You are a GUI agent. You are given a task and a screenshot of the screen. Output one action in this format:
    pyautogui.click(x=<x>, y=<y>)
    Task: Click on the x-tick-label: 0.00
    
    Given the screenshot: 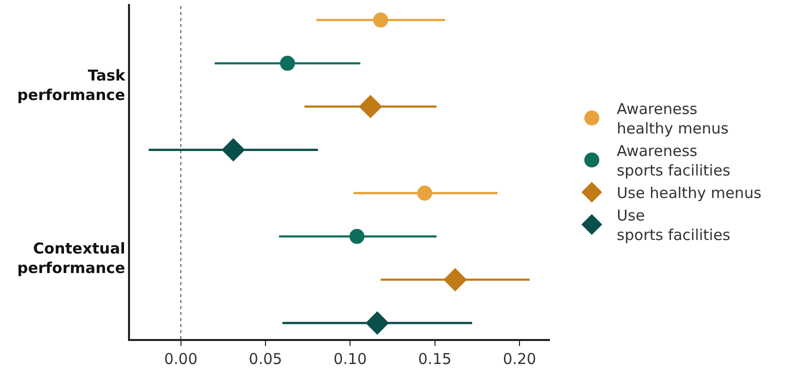 What is the action you would take?
    pyautogui.click(x=181, y=359)
    